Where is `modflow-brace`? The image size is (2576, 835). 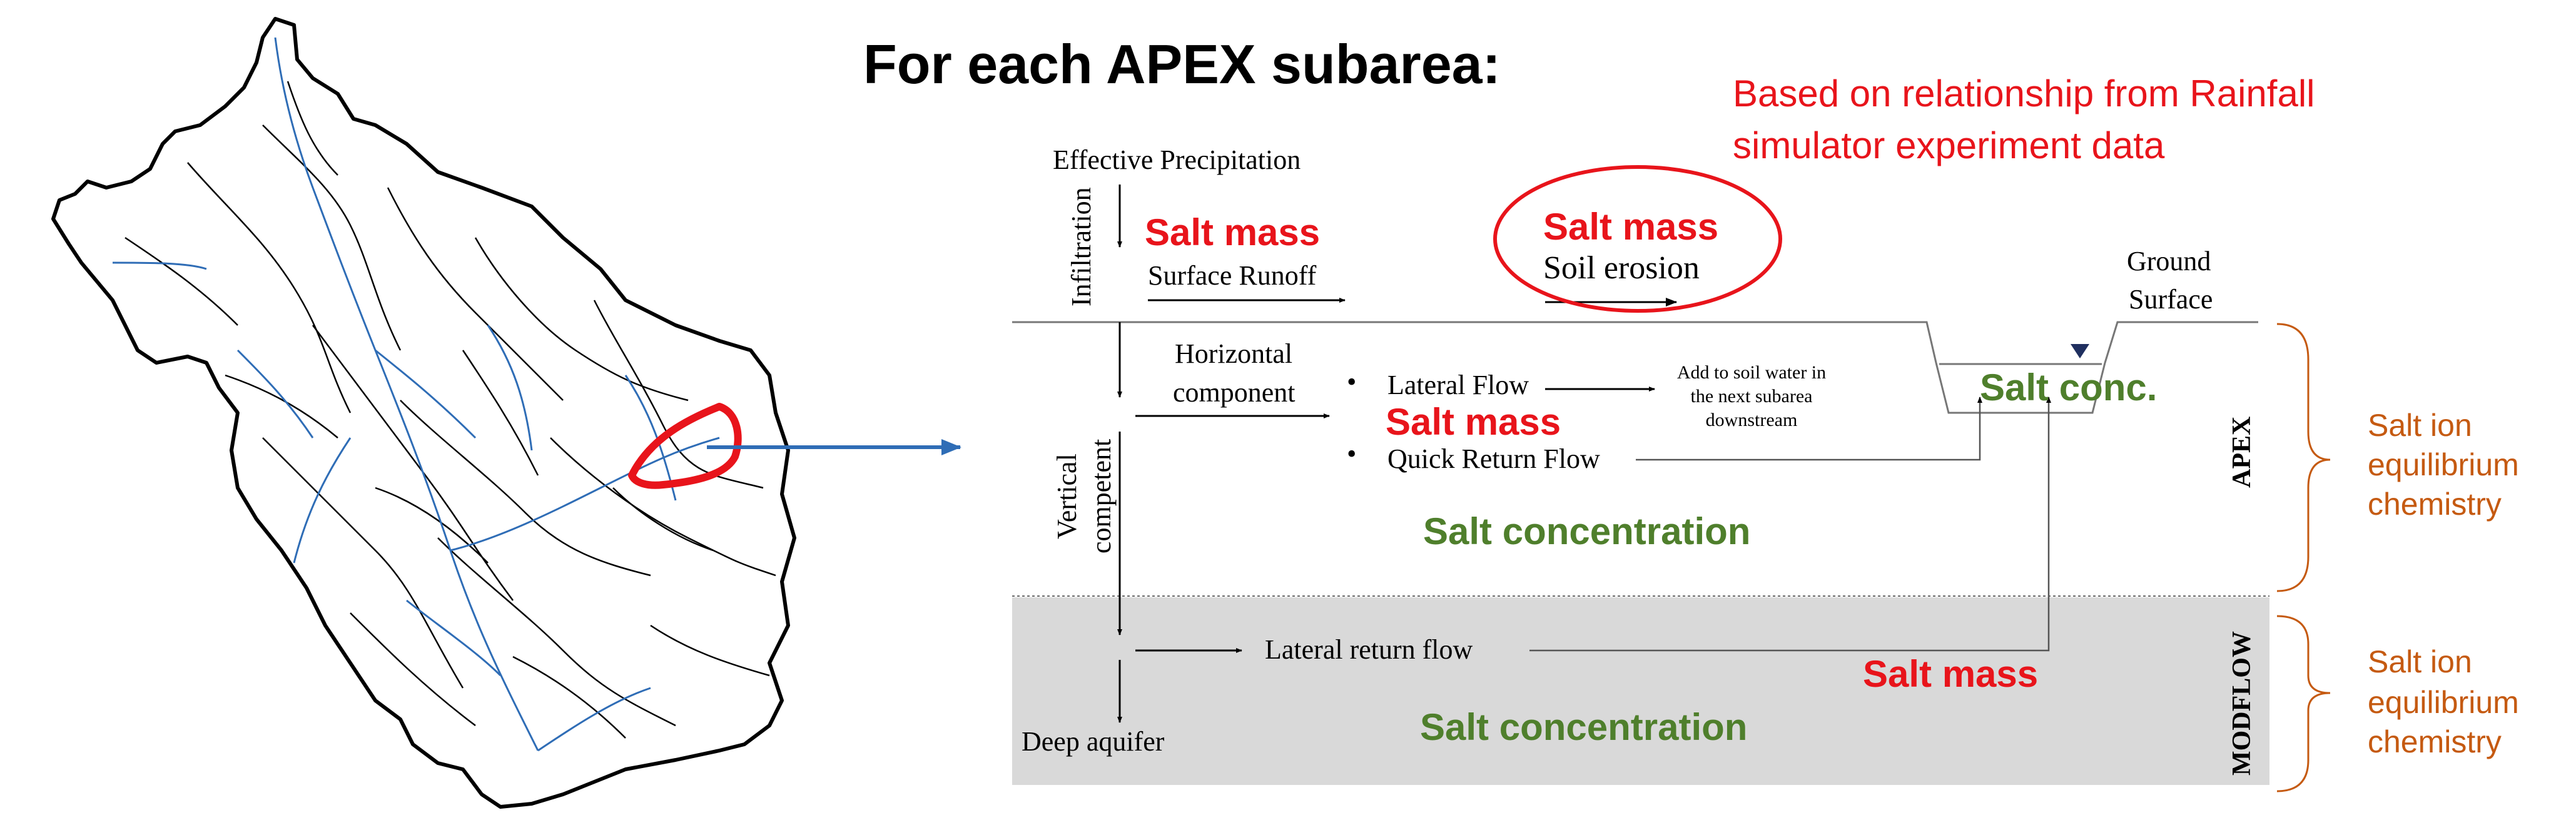 modflow-brace is located at coordinates (2303, 703).